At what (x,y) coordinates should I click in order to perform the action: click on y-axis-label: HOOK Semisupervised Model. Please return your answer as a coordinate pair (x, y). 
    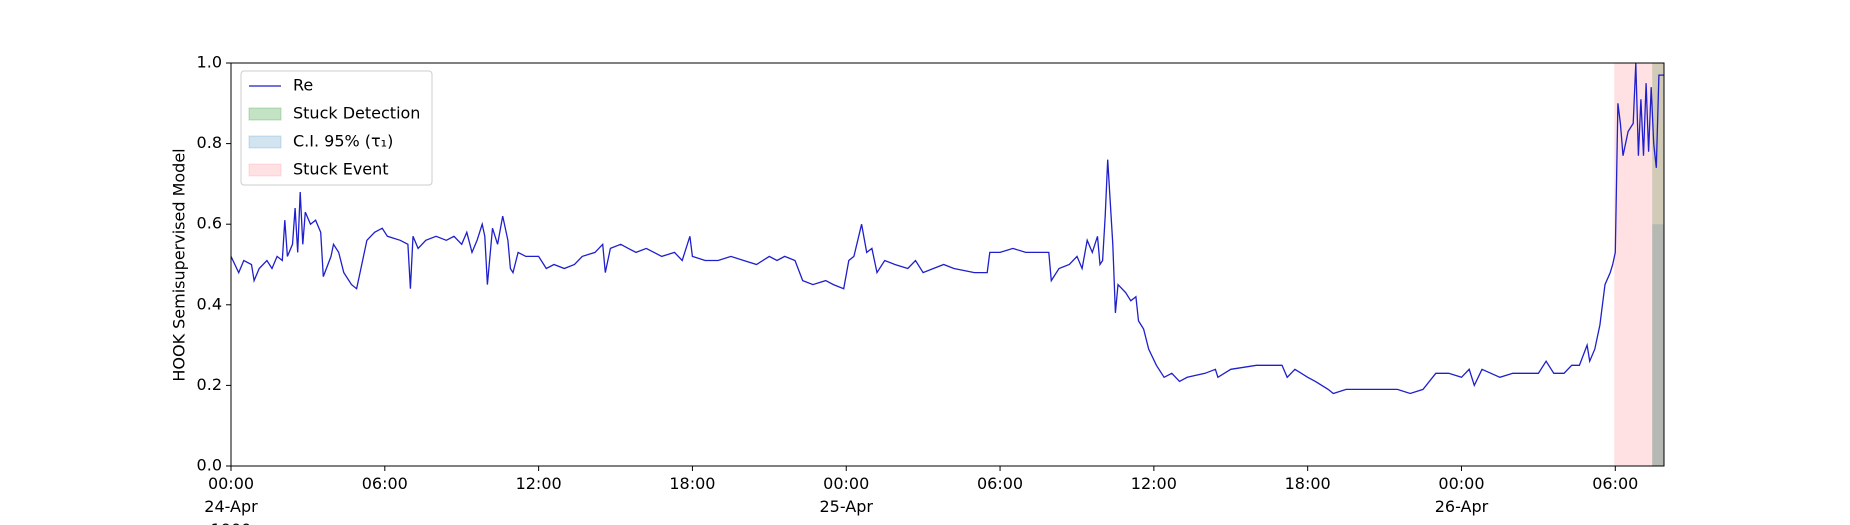
    Looking at the image, I should click on (179, 264).